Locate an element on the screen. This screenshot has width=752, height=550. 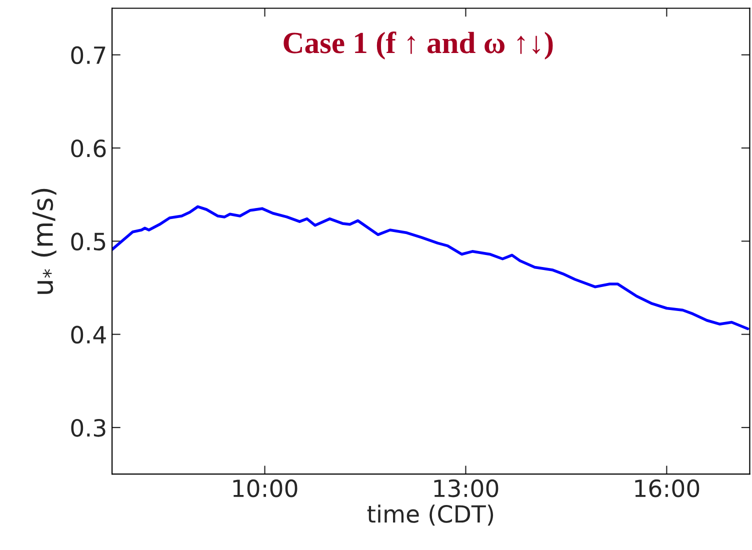
y-tick-label: 0.5 is located at coordinates (88, 241).